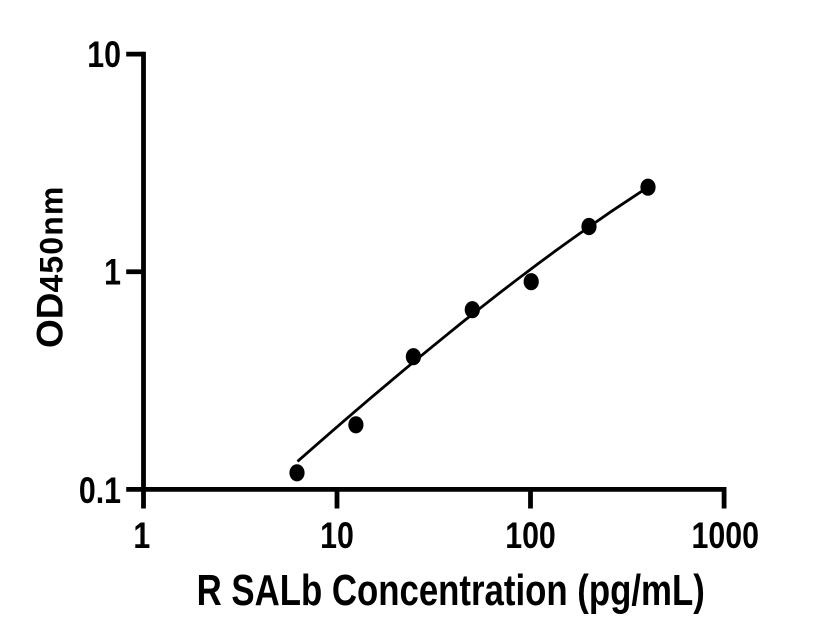 The height and width of the screenshot is (640, 816). What do you see at coordinates (530, 536) in the screenshot?
I see `svg-text: 100` at bounding box center [530, 536].